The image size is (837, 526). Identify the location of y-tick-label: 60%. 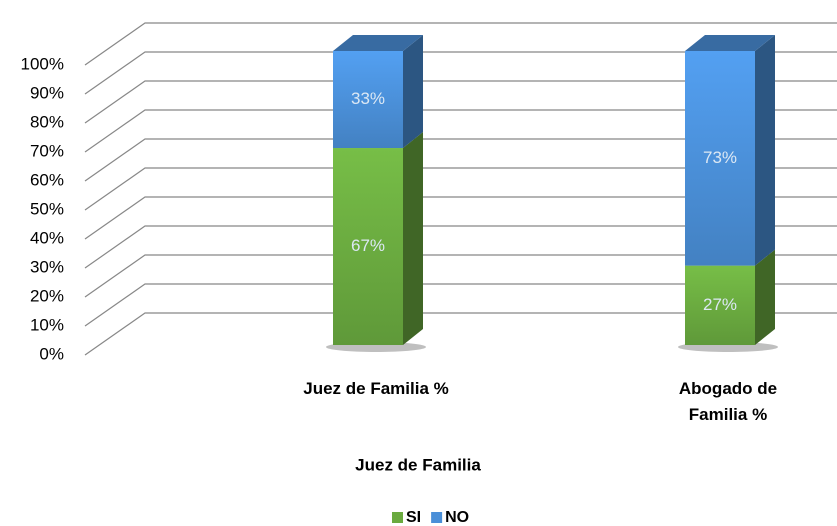
(47, 179).